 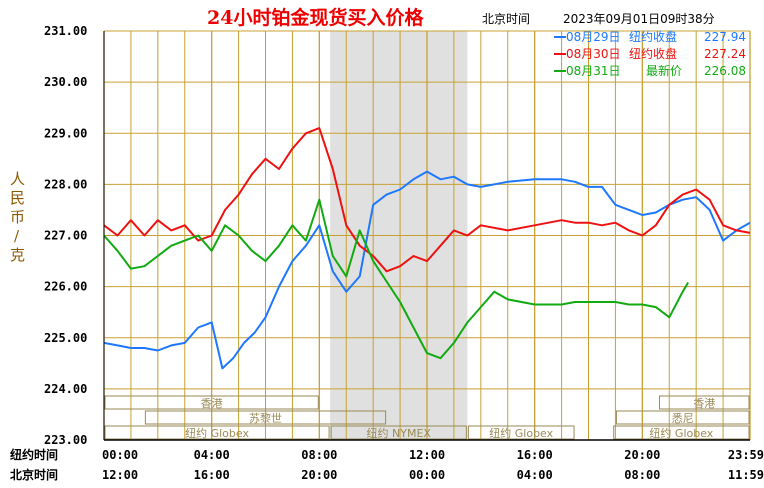 I want to click on beijing-time-label: 北京时间, so click(x=506, y=19).